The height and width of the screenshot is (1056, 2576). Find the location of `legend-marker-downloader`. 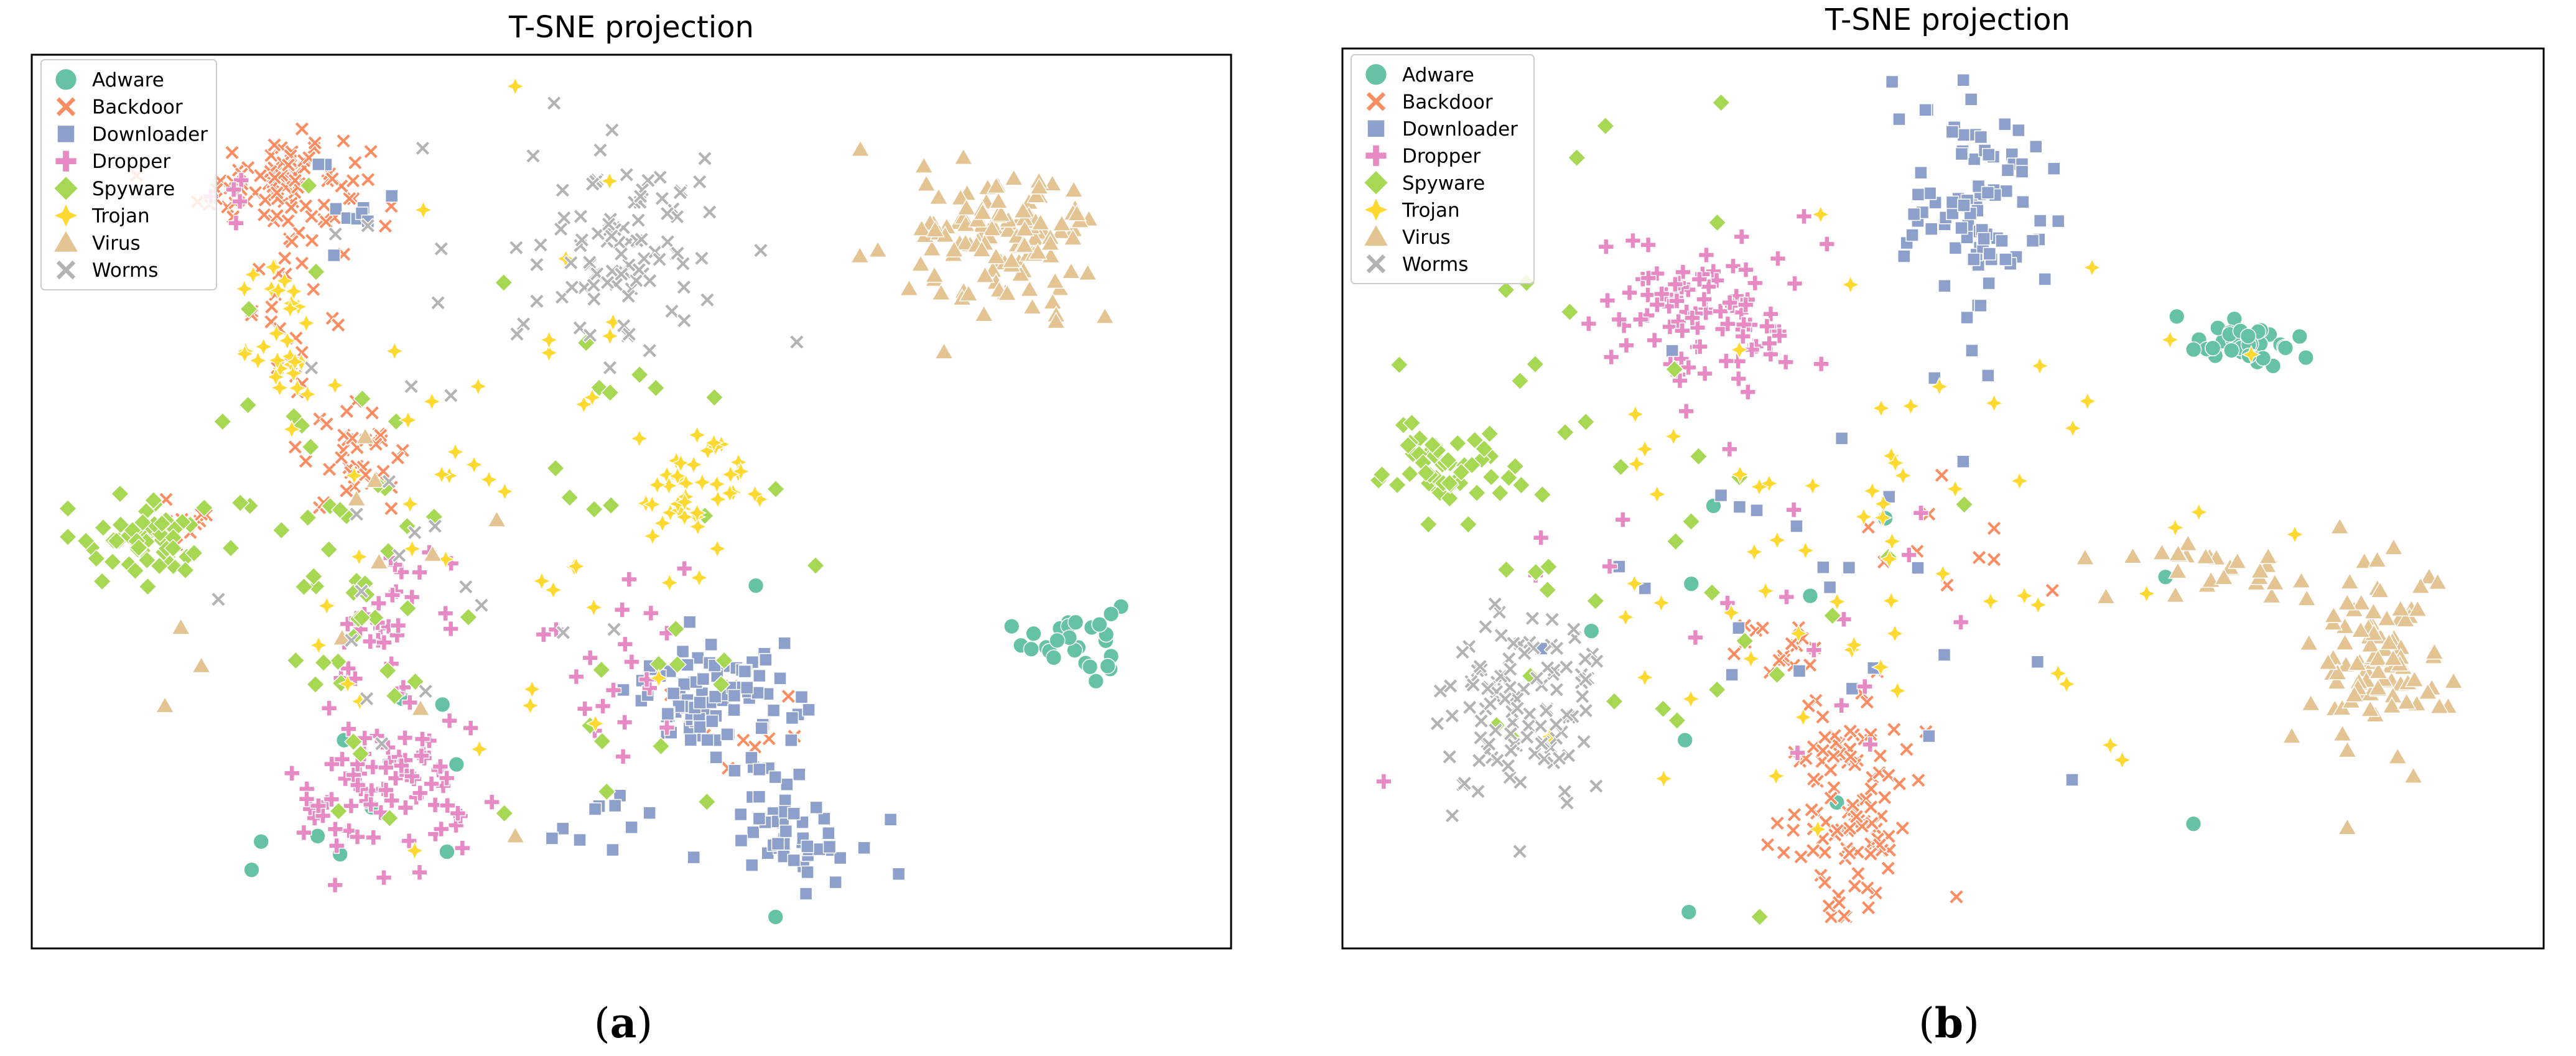

legend-marker-downloader is located at coordinates (66, 134).